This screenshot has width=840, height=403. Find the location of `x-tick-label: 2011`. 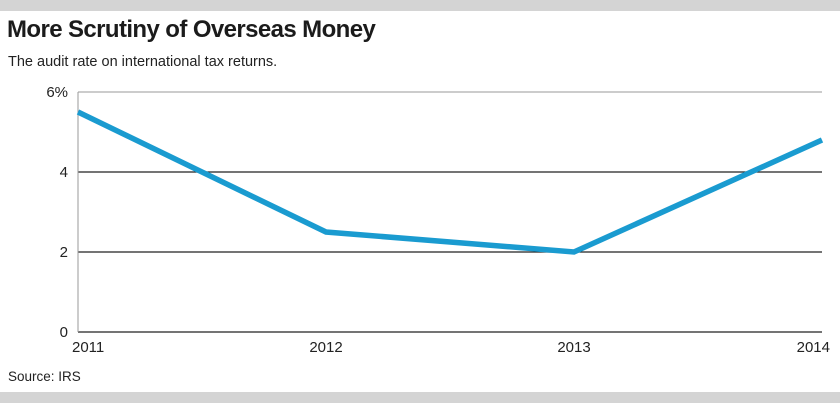

x-tick-label: 2011 is located at coordinates (88, 347).